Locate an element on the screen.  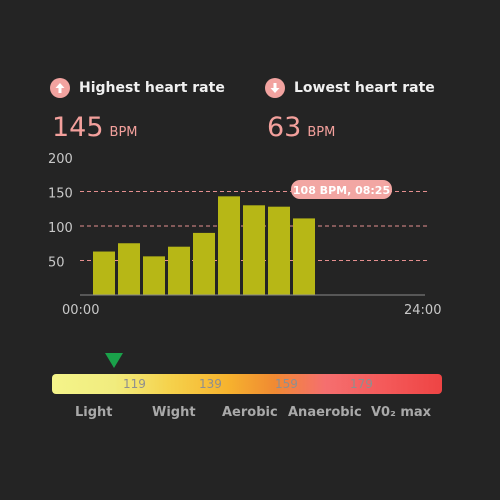
arrow-up-icon is located at coordinates (60, 88).